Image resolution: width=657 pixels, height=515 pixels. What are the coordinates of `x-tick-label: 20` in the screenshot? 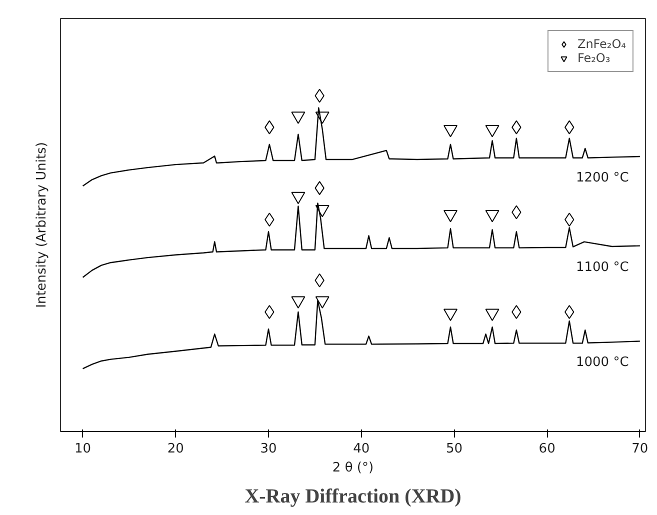 It's located at (175, 449).